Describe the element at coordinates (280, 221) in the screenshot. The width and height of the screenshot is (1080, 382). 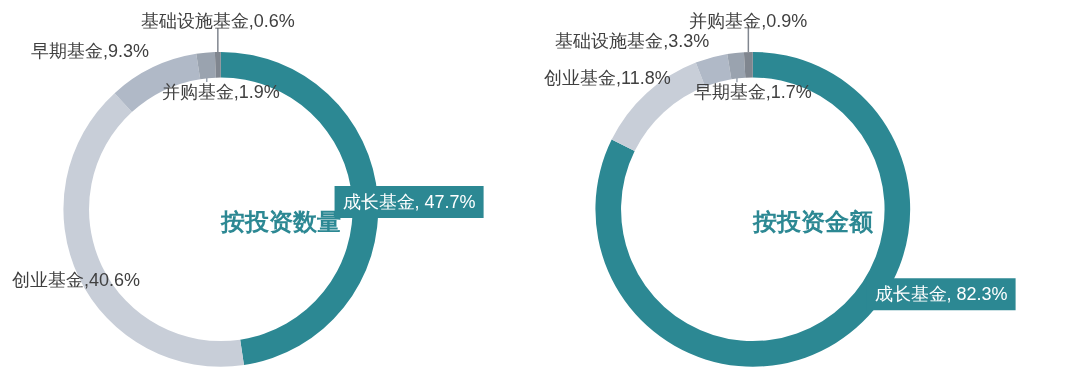
I see `text: 按投资数量` at that location.